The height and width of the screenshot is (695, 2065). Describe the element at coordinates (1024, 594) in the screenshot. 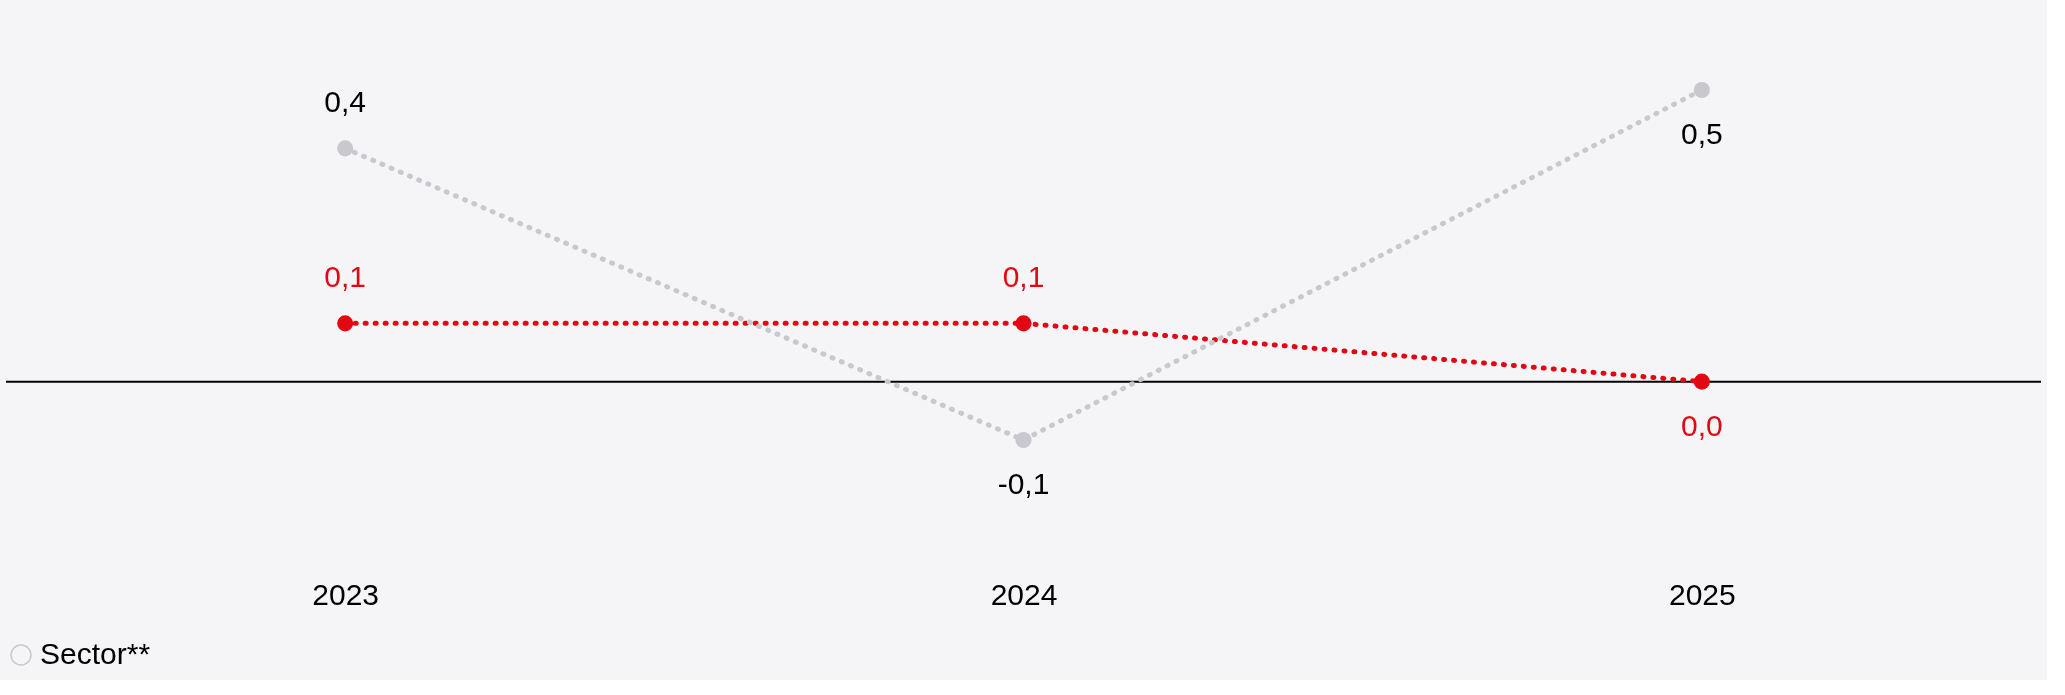

I see `x-tick-label: 2024` at that location.